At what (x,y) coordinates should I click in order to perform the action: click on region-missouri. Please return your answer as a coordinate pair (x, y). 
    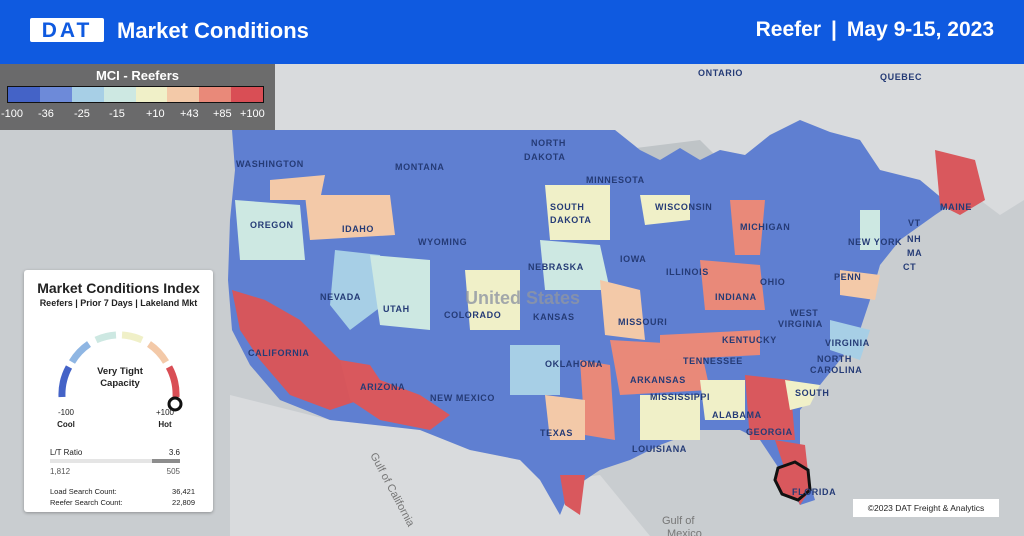
    Looking at the image, I should click on (622, 310).